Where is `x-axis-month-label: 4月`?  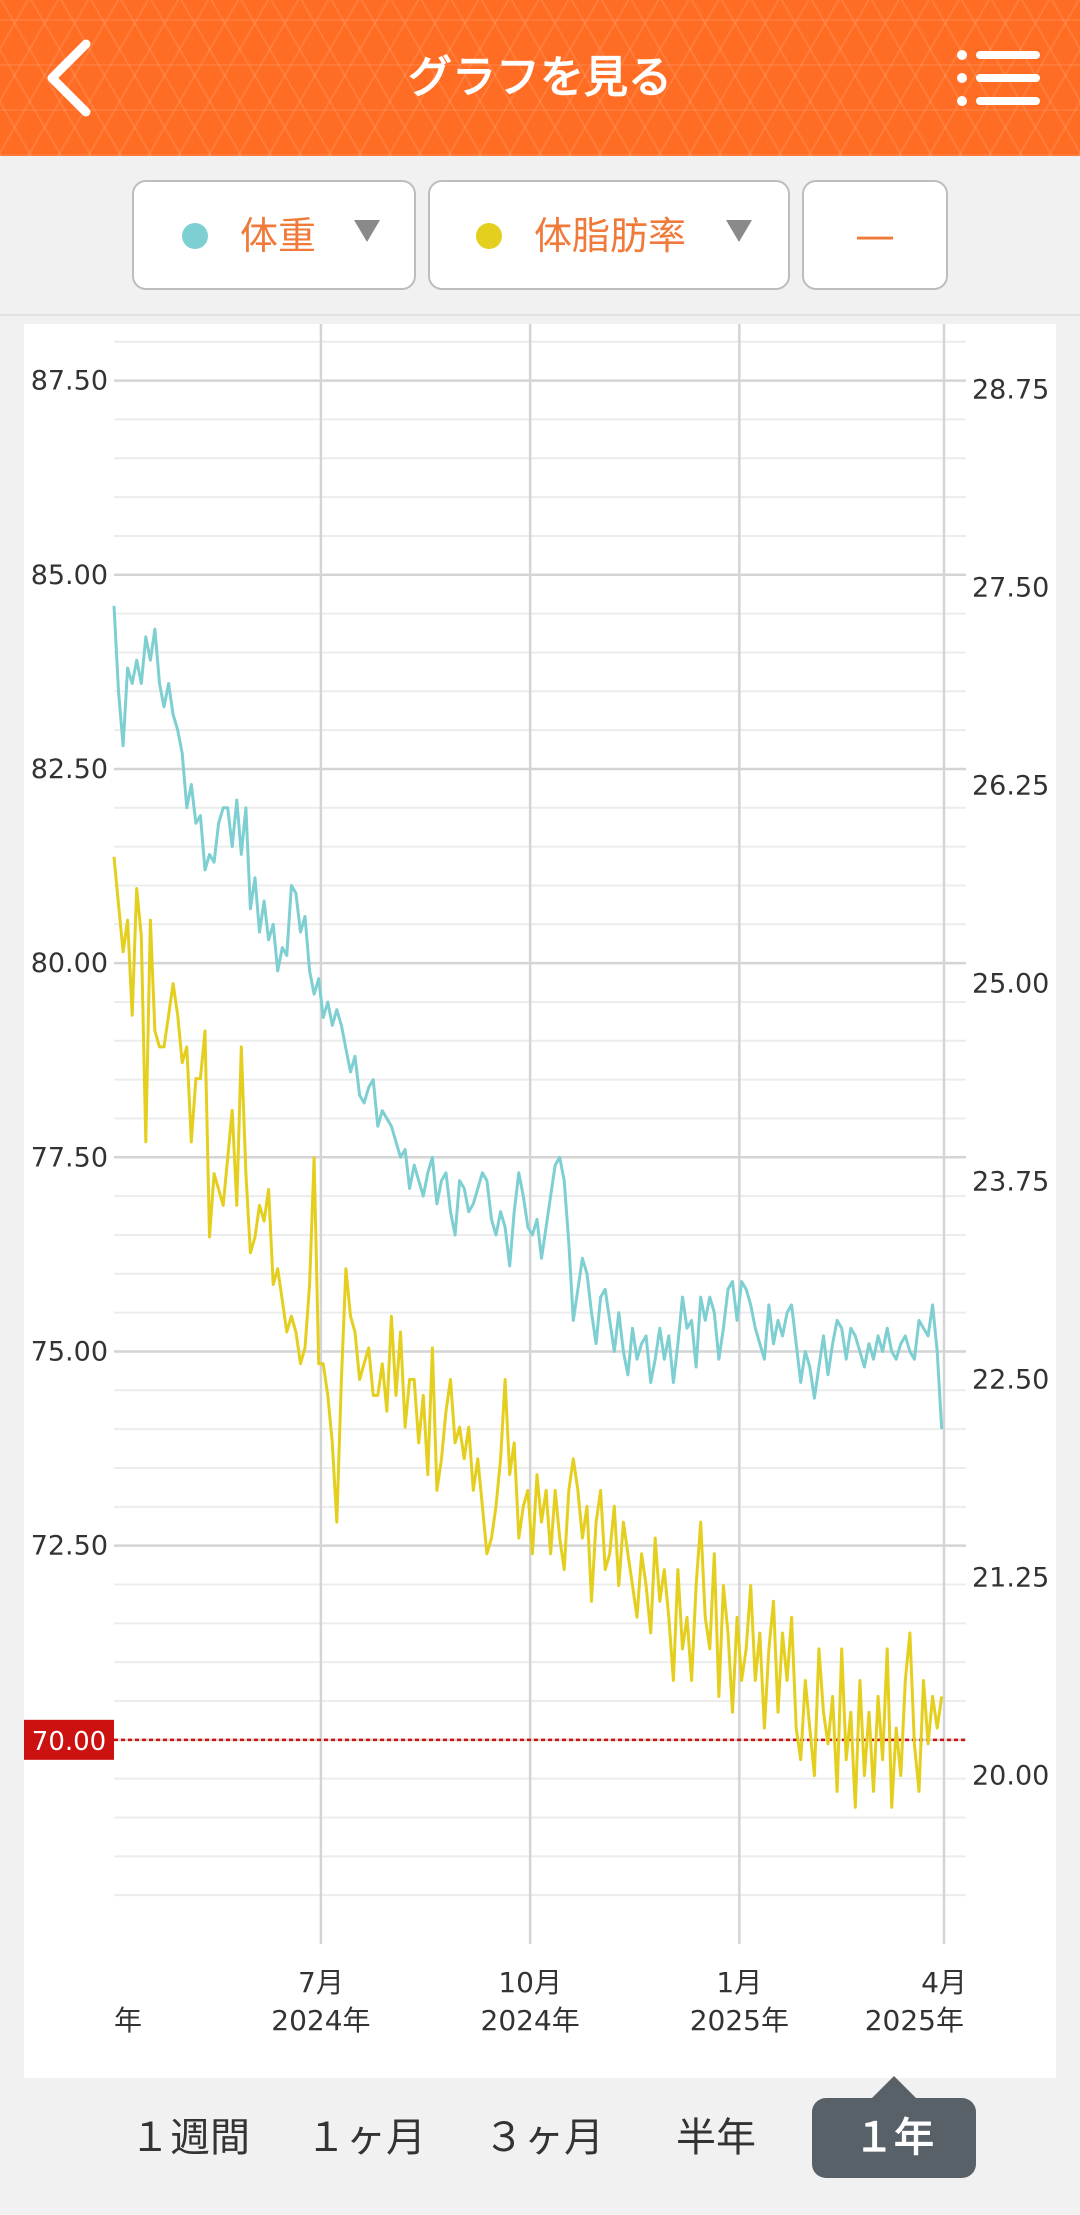
x-axis-month-label: 4月 is located at coordinates (944, 1982).